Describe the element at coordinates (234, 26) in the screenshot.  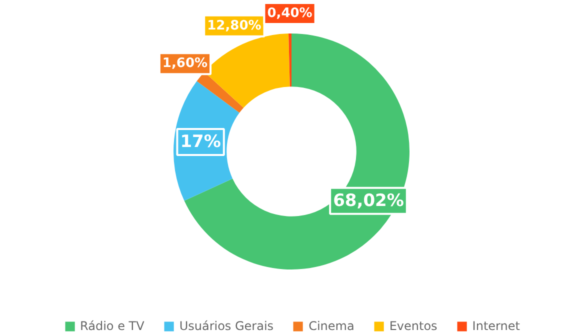
I see `data-label: 12,80%` at that location.